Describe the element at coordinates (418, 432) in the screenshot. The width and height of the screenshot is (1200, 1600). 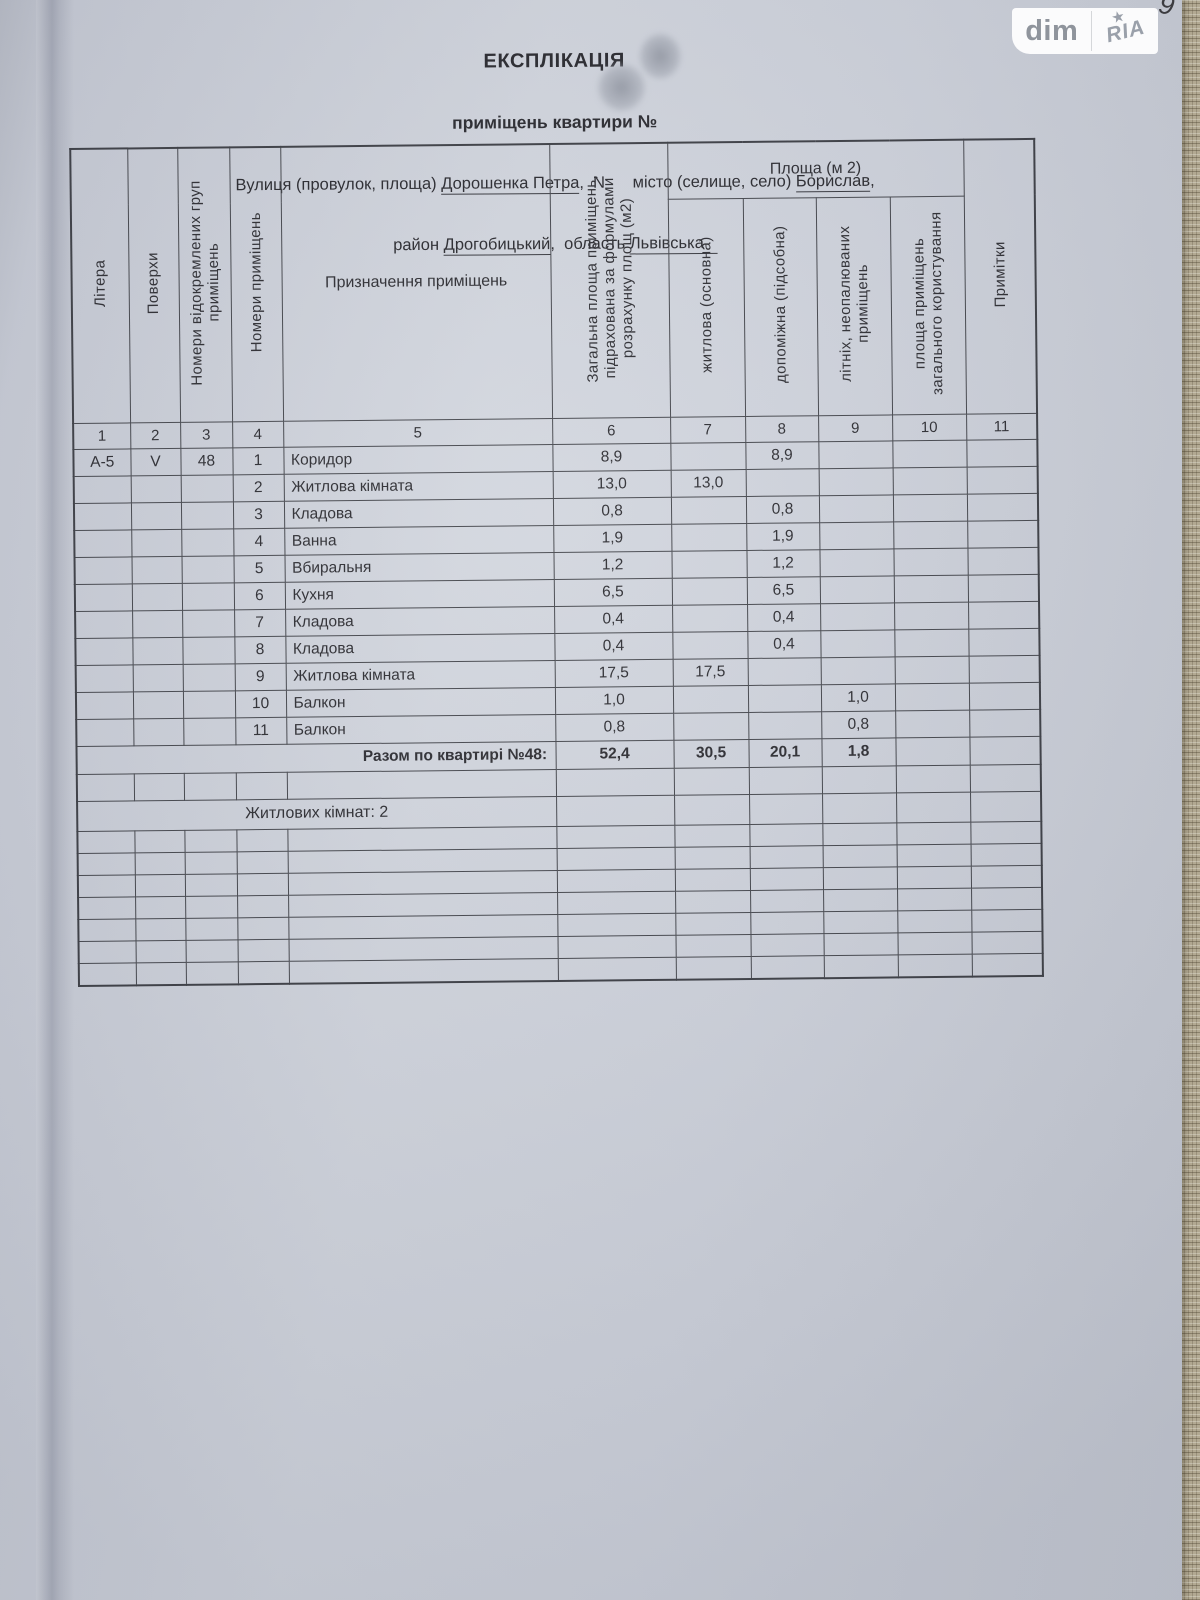
I see `col-number: 5` at that location.